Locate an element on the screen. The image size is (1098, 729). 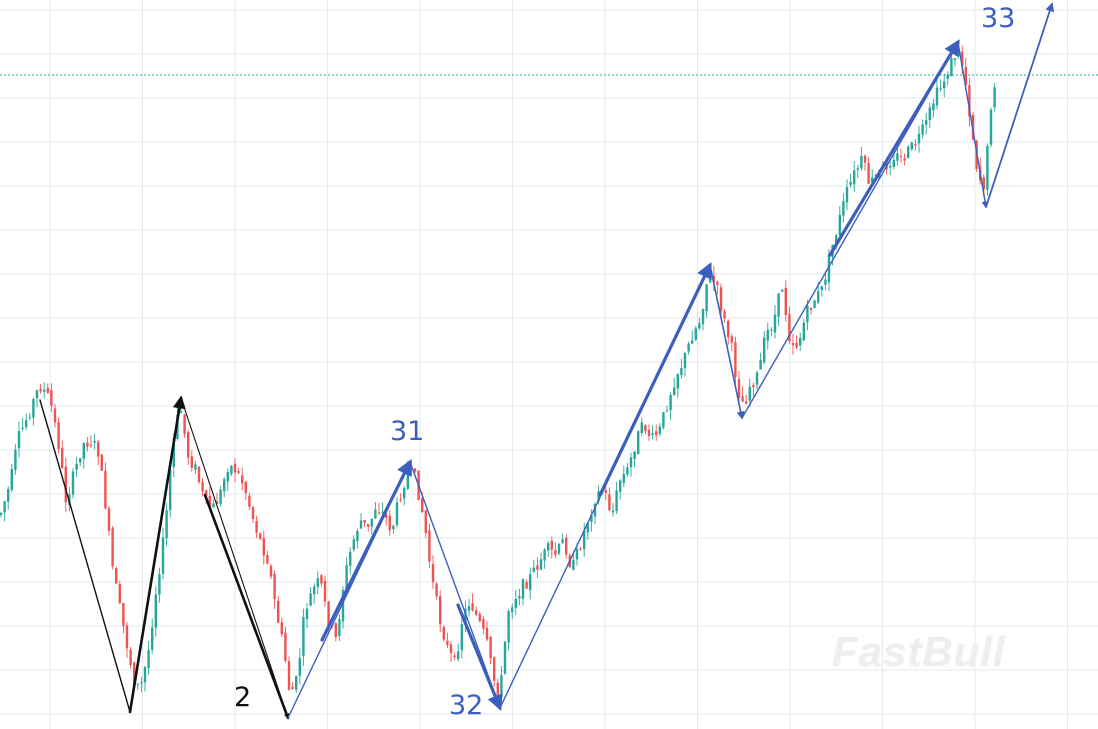
wave-label-2: 2 is located at coordinates (242, 697).